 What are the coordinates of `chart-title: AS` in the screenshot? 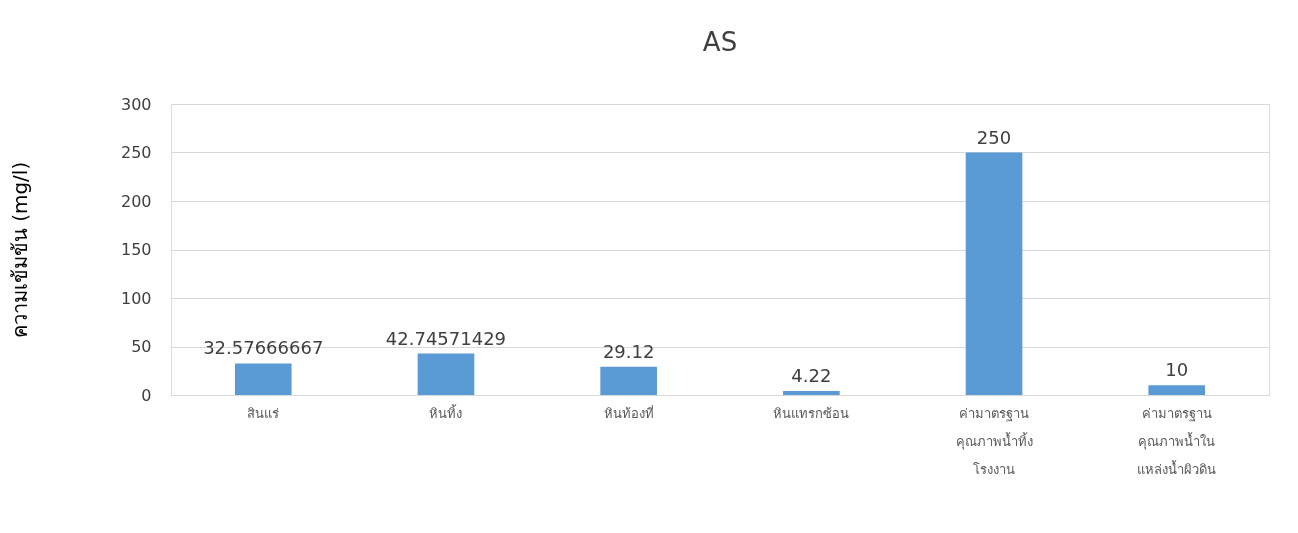 It's located at (720, 42).